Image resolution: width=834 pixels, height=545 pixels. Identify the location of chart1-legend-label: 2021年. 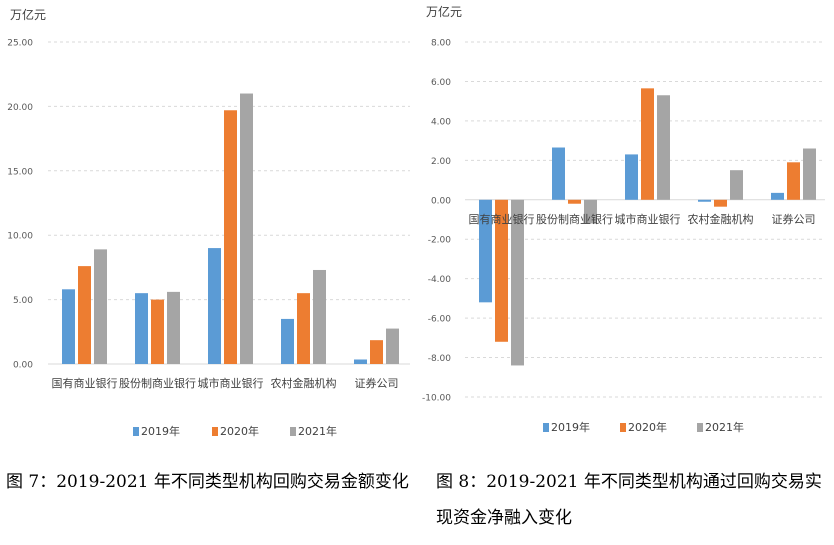
(317, 431).